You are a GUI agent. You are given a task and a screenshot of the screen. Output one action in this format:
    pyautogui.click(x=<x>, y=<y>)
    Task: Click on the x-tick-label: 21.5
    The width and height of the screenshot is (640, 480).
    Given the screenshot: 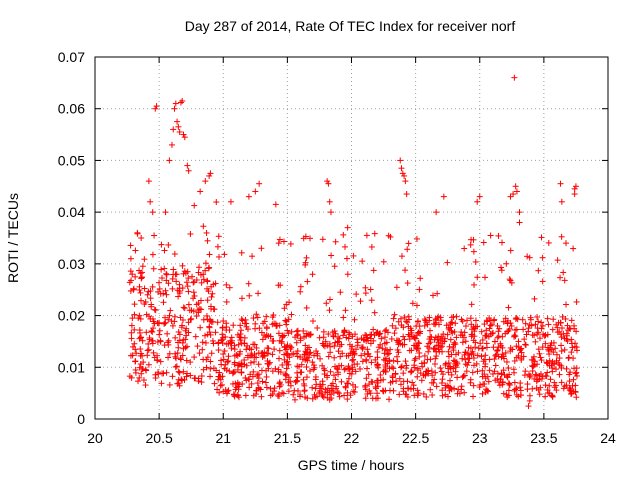 What is the action you would take?
    pyautogui.click(x=287, y=438)
    